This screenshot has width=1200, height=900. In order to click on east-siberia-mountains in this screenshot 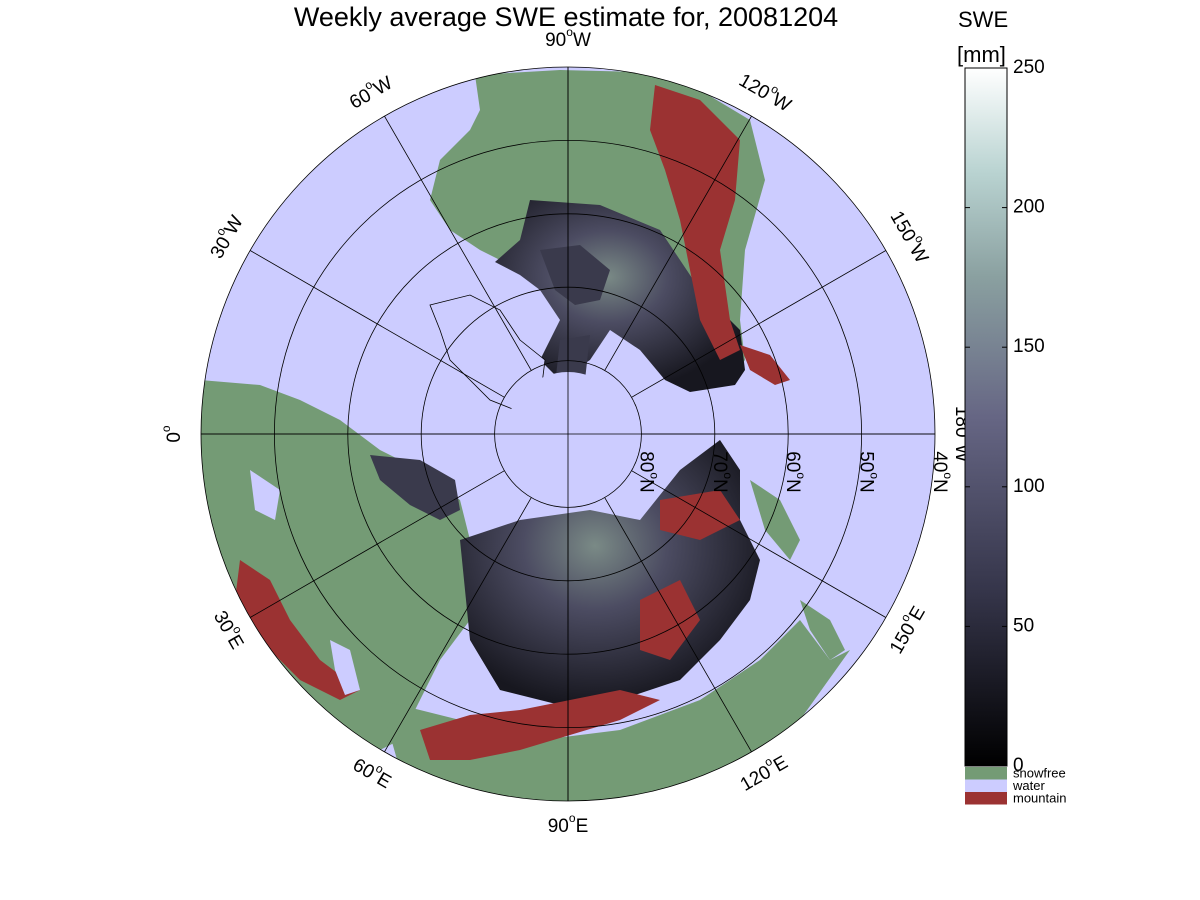, I will do `click(690, 575)`.